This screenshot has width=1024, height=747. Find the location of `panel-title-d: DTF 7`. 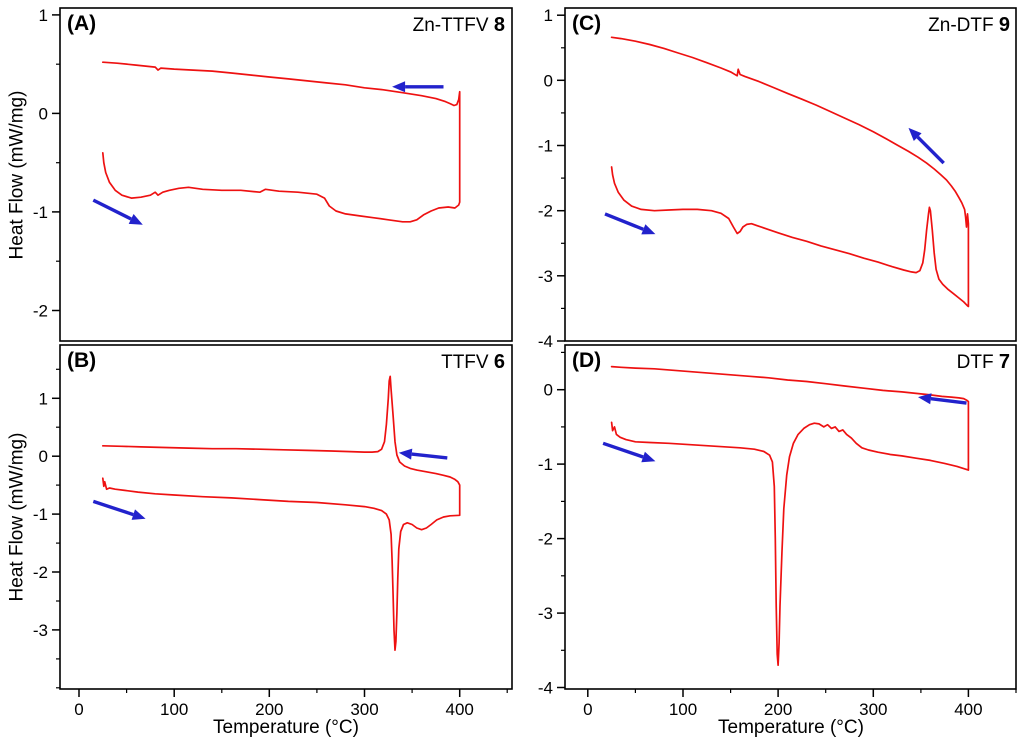

panel-title-d: DTF 7 is located at coordinates (983, 362).